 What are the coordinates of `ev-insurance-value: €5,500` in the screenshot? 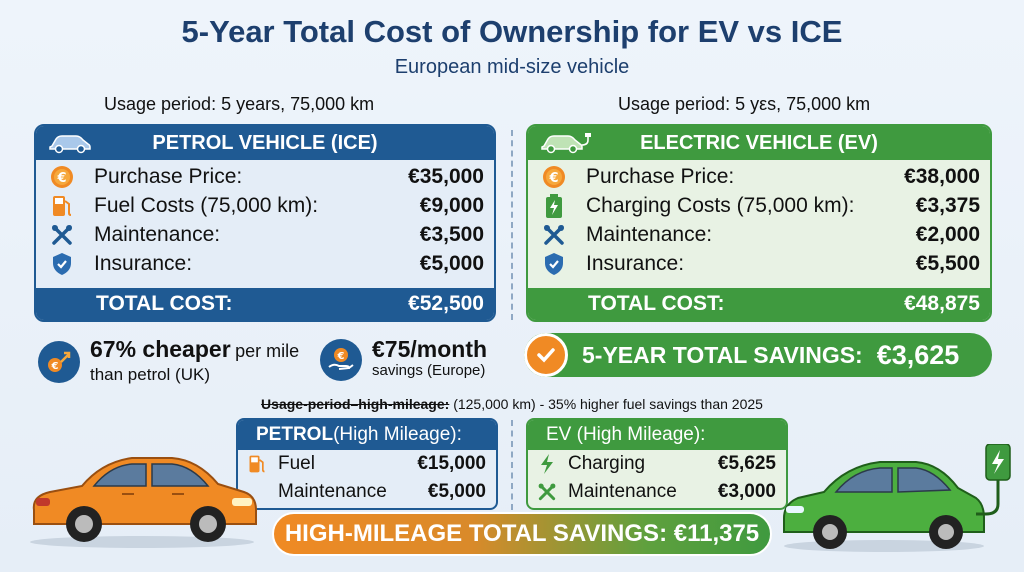 It's located at (947, 263).